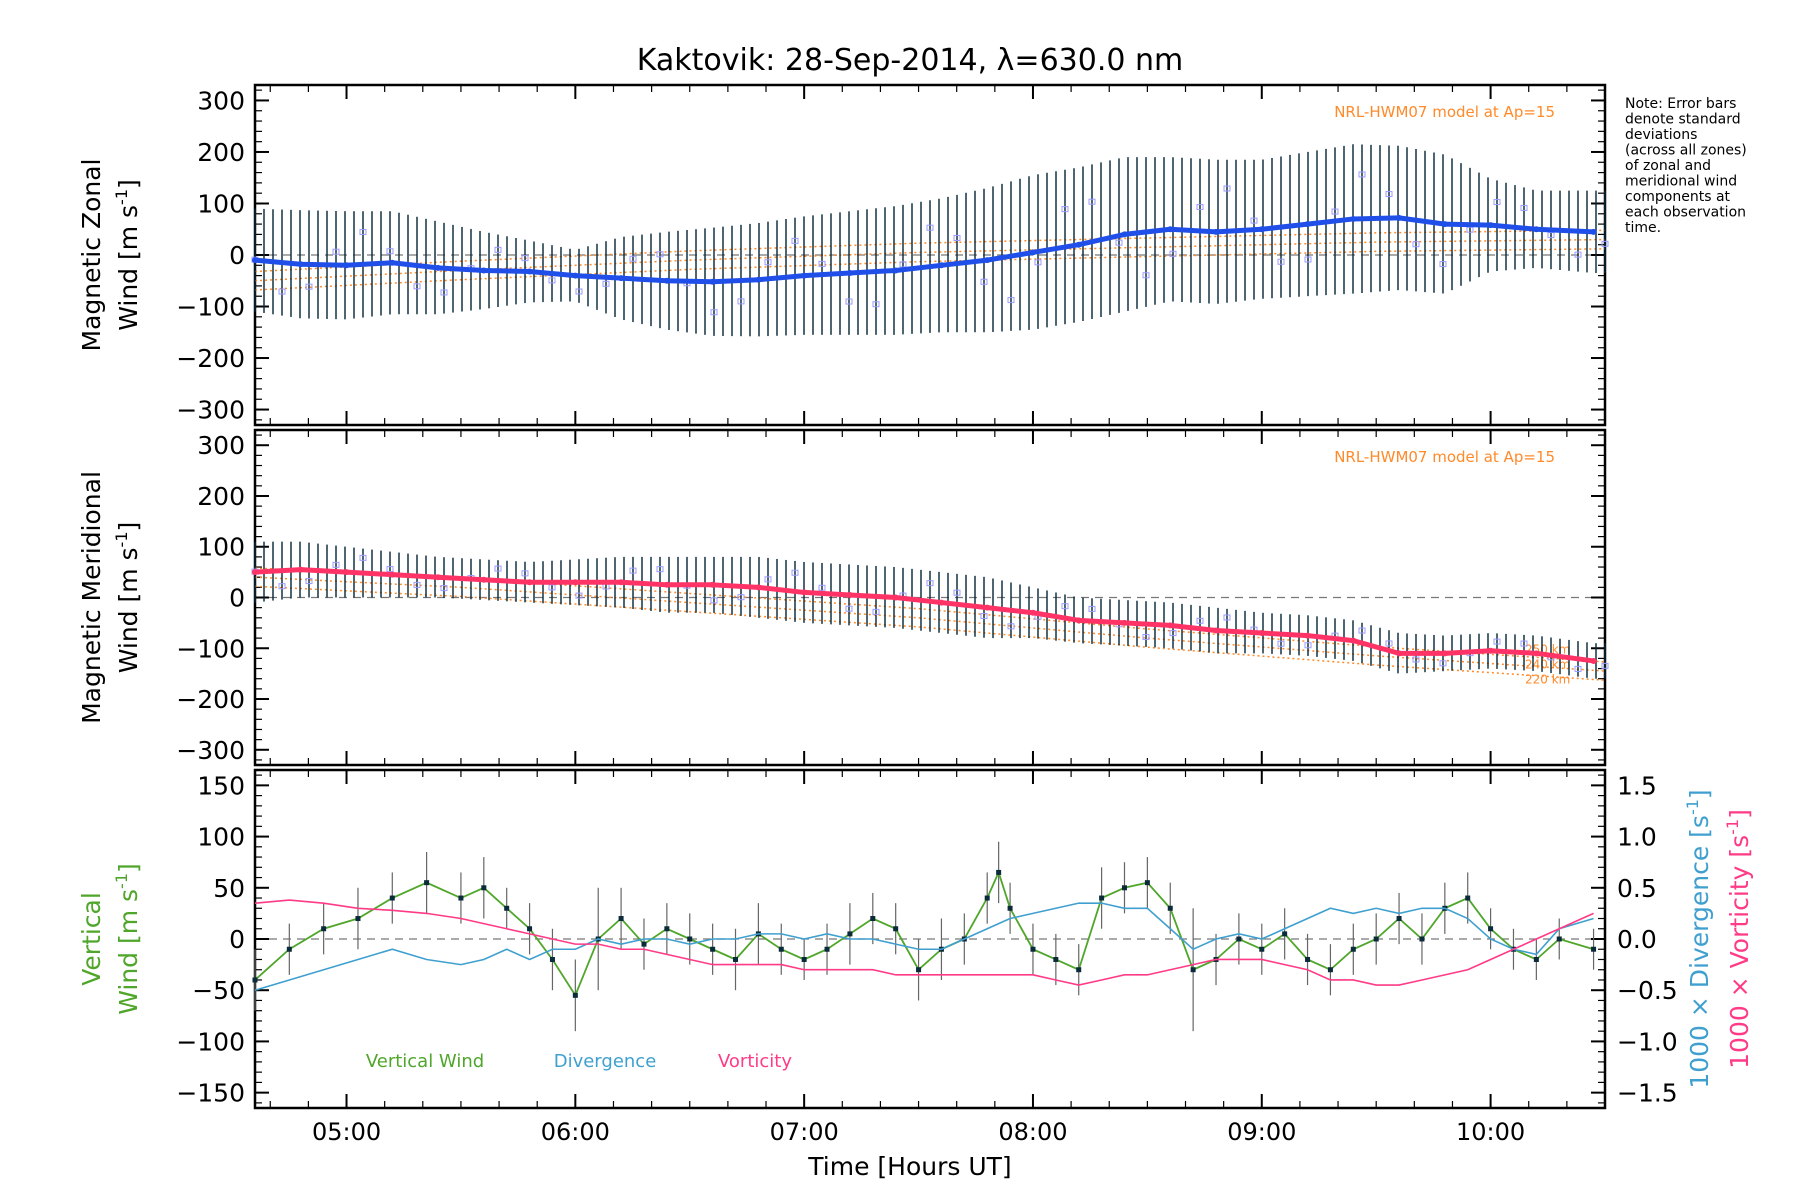 The width and height of the screenshot is (1800, 1204). What do you see at coordinates (221, 445) in the screenshot?
I see `y-tick-label: 300` at bounding box center [221, 445].